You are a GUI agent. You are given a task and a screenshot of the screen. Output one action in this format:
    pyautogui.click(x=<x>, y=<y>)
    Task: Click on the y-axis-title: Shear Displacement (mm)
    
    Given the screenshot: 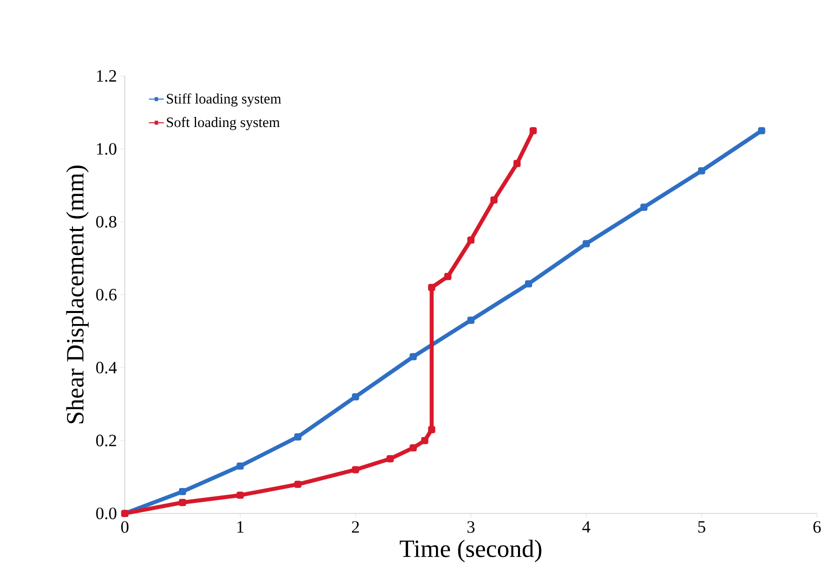 What is the action you would take?
    pyautogui.click(x=77, y=295)
    